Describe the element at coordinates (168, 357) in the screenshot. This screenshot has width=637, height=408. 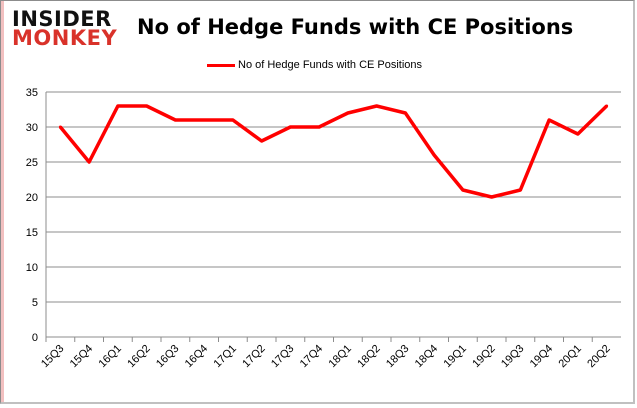
I see `x-tick-label: 16Q3` at that location.